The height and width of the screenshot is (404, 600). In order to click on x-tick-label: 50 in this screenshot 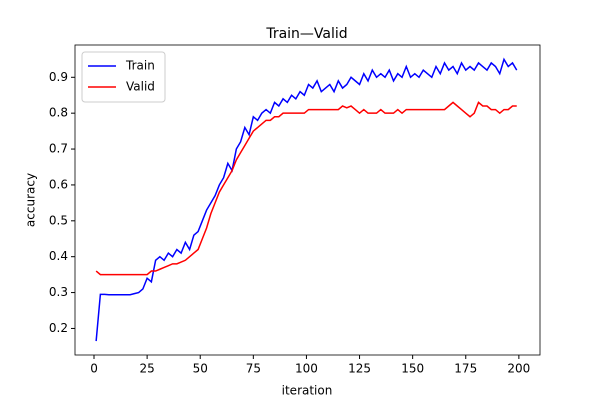, I will do `click(200, 369)`.